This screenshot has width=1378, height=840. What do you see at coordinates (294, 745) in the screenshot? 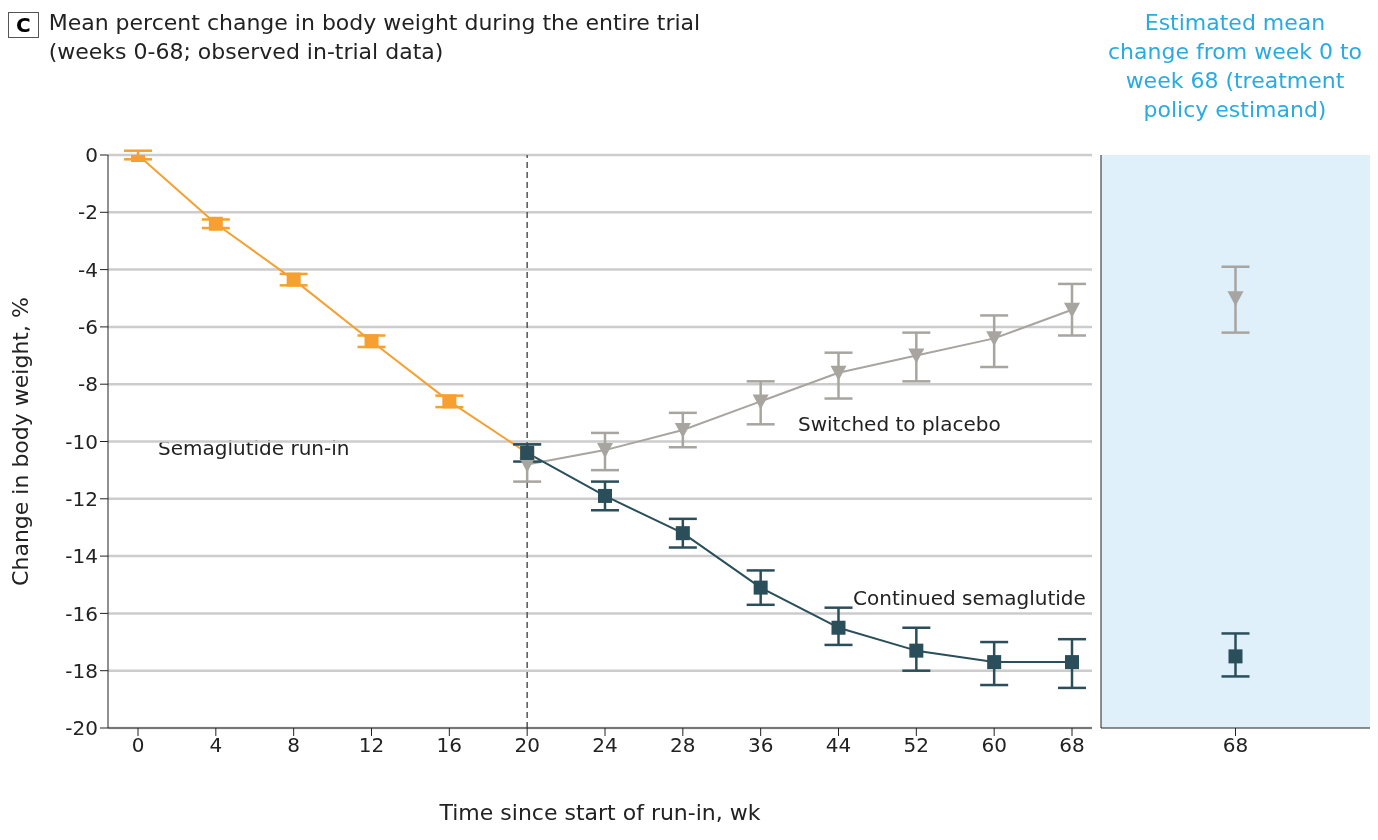
I see `x-tick-label: 8` at bounding box center [294, 745].